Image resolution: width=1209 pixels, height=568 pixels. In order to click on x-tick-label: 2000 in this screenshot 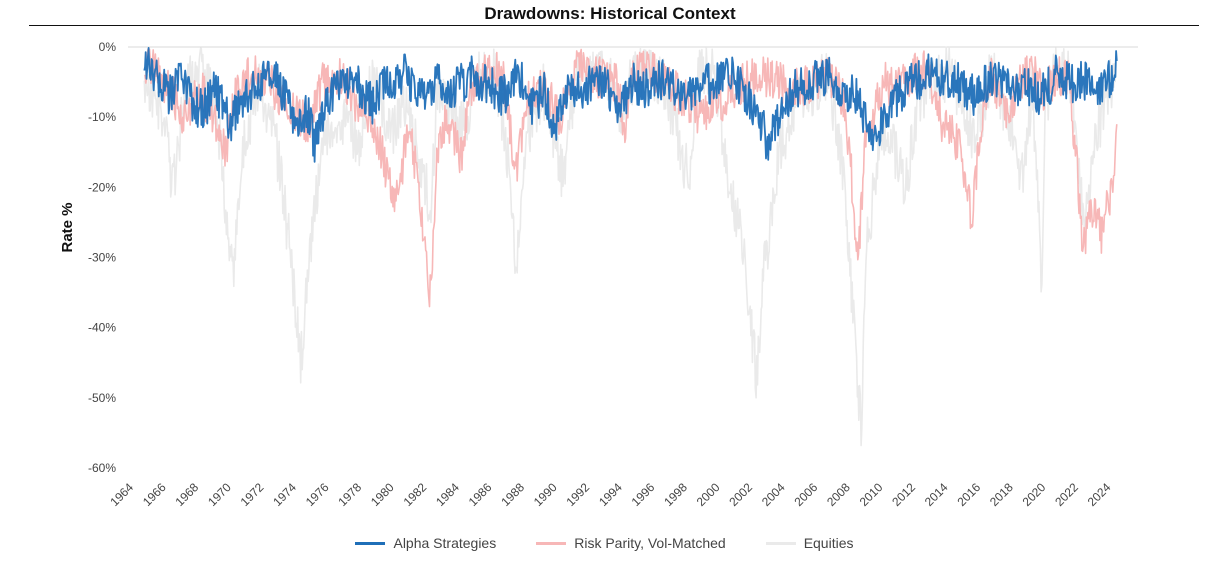, I will do `click(708, 494)`.